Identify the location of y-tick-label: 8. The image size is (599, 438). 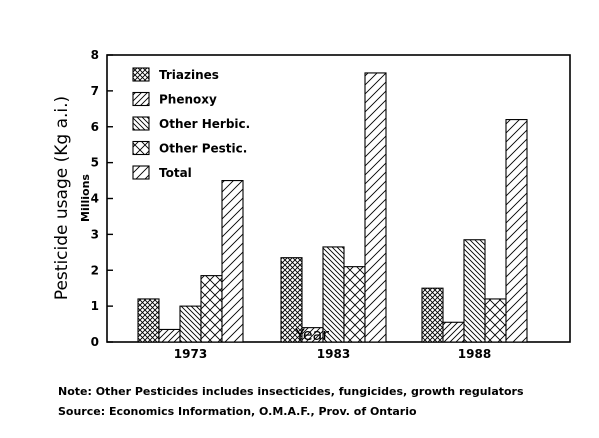
(95, 55).